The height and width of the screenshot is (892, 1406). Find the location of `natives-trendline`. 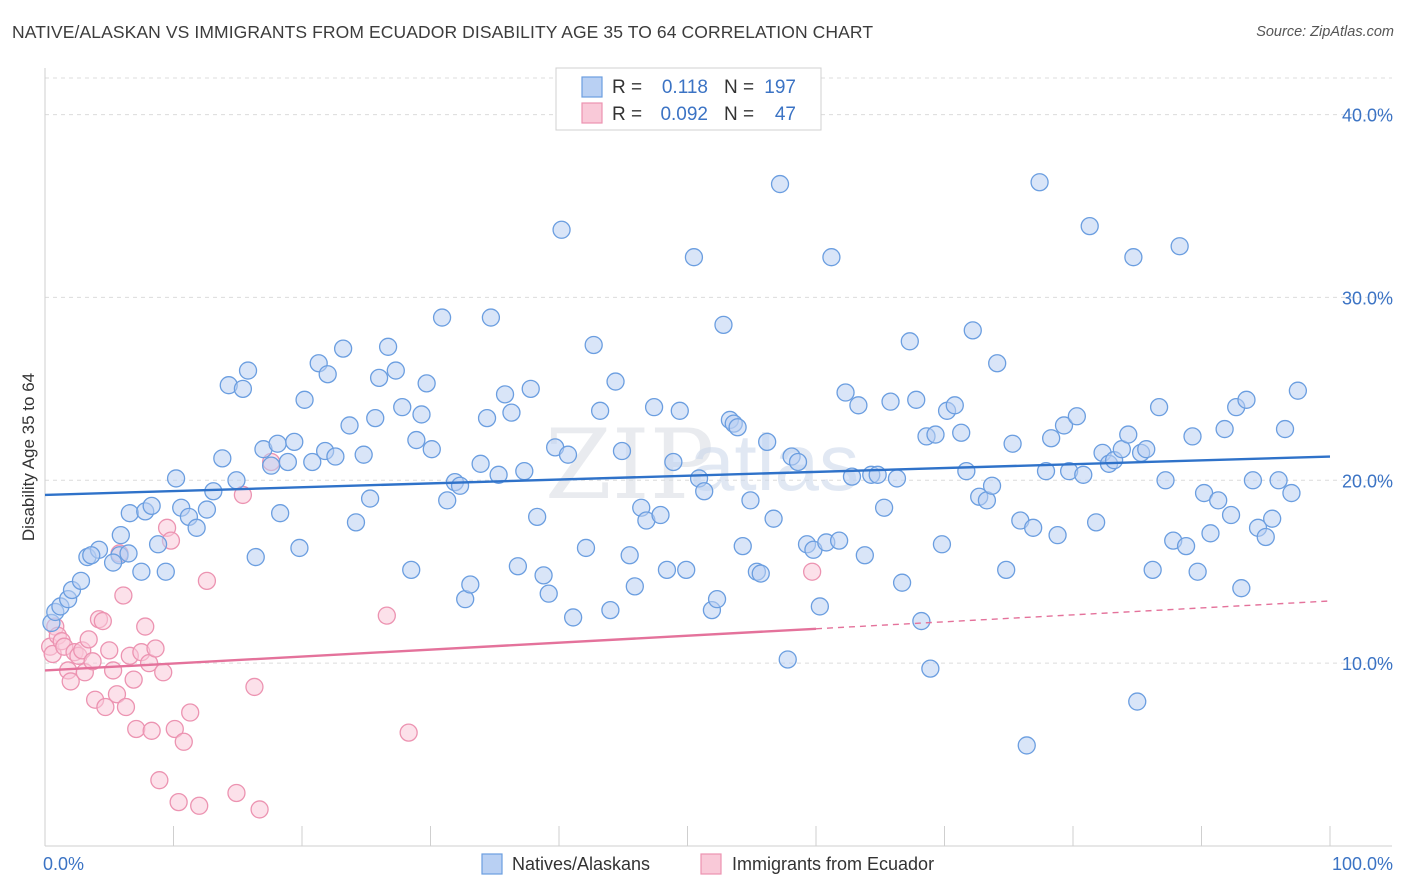

natives-trendline is located at coordinates (687, 476).